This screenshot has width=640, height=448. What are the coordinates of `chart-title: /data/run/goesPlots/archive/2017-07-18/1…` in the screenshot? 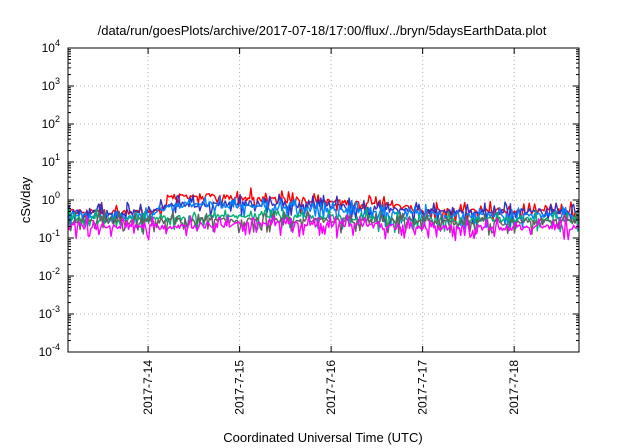 It's located at (322, 30).